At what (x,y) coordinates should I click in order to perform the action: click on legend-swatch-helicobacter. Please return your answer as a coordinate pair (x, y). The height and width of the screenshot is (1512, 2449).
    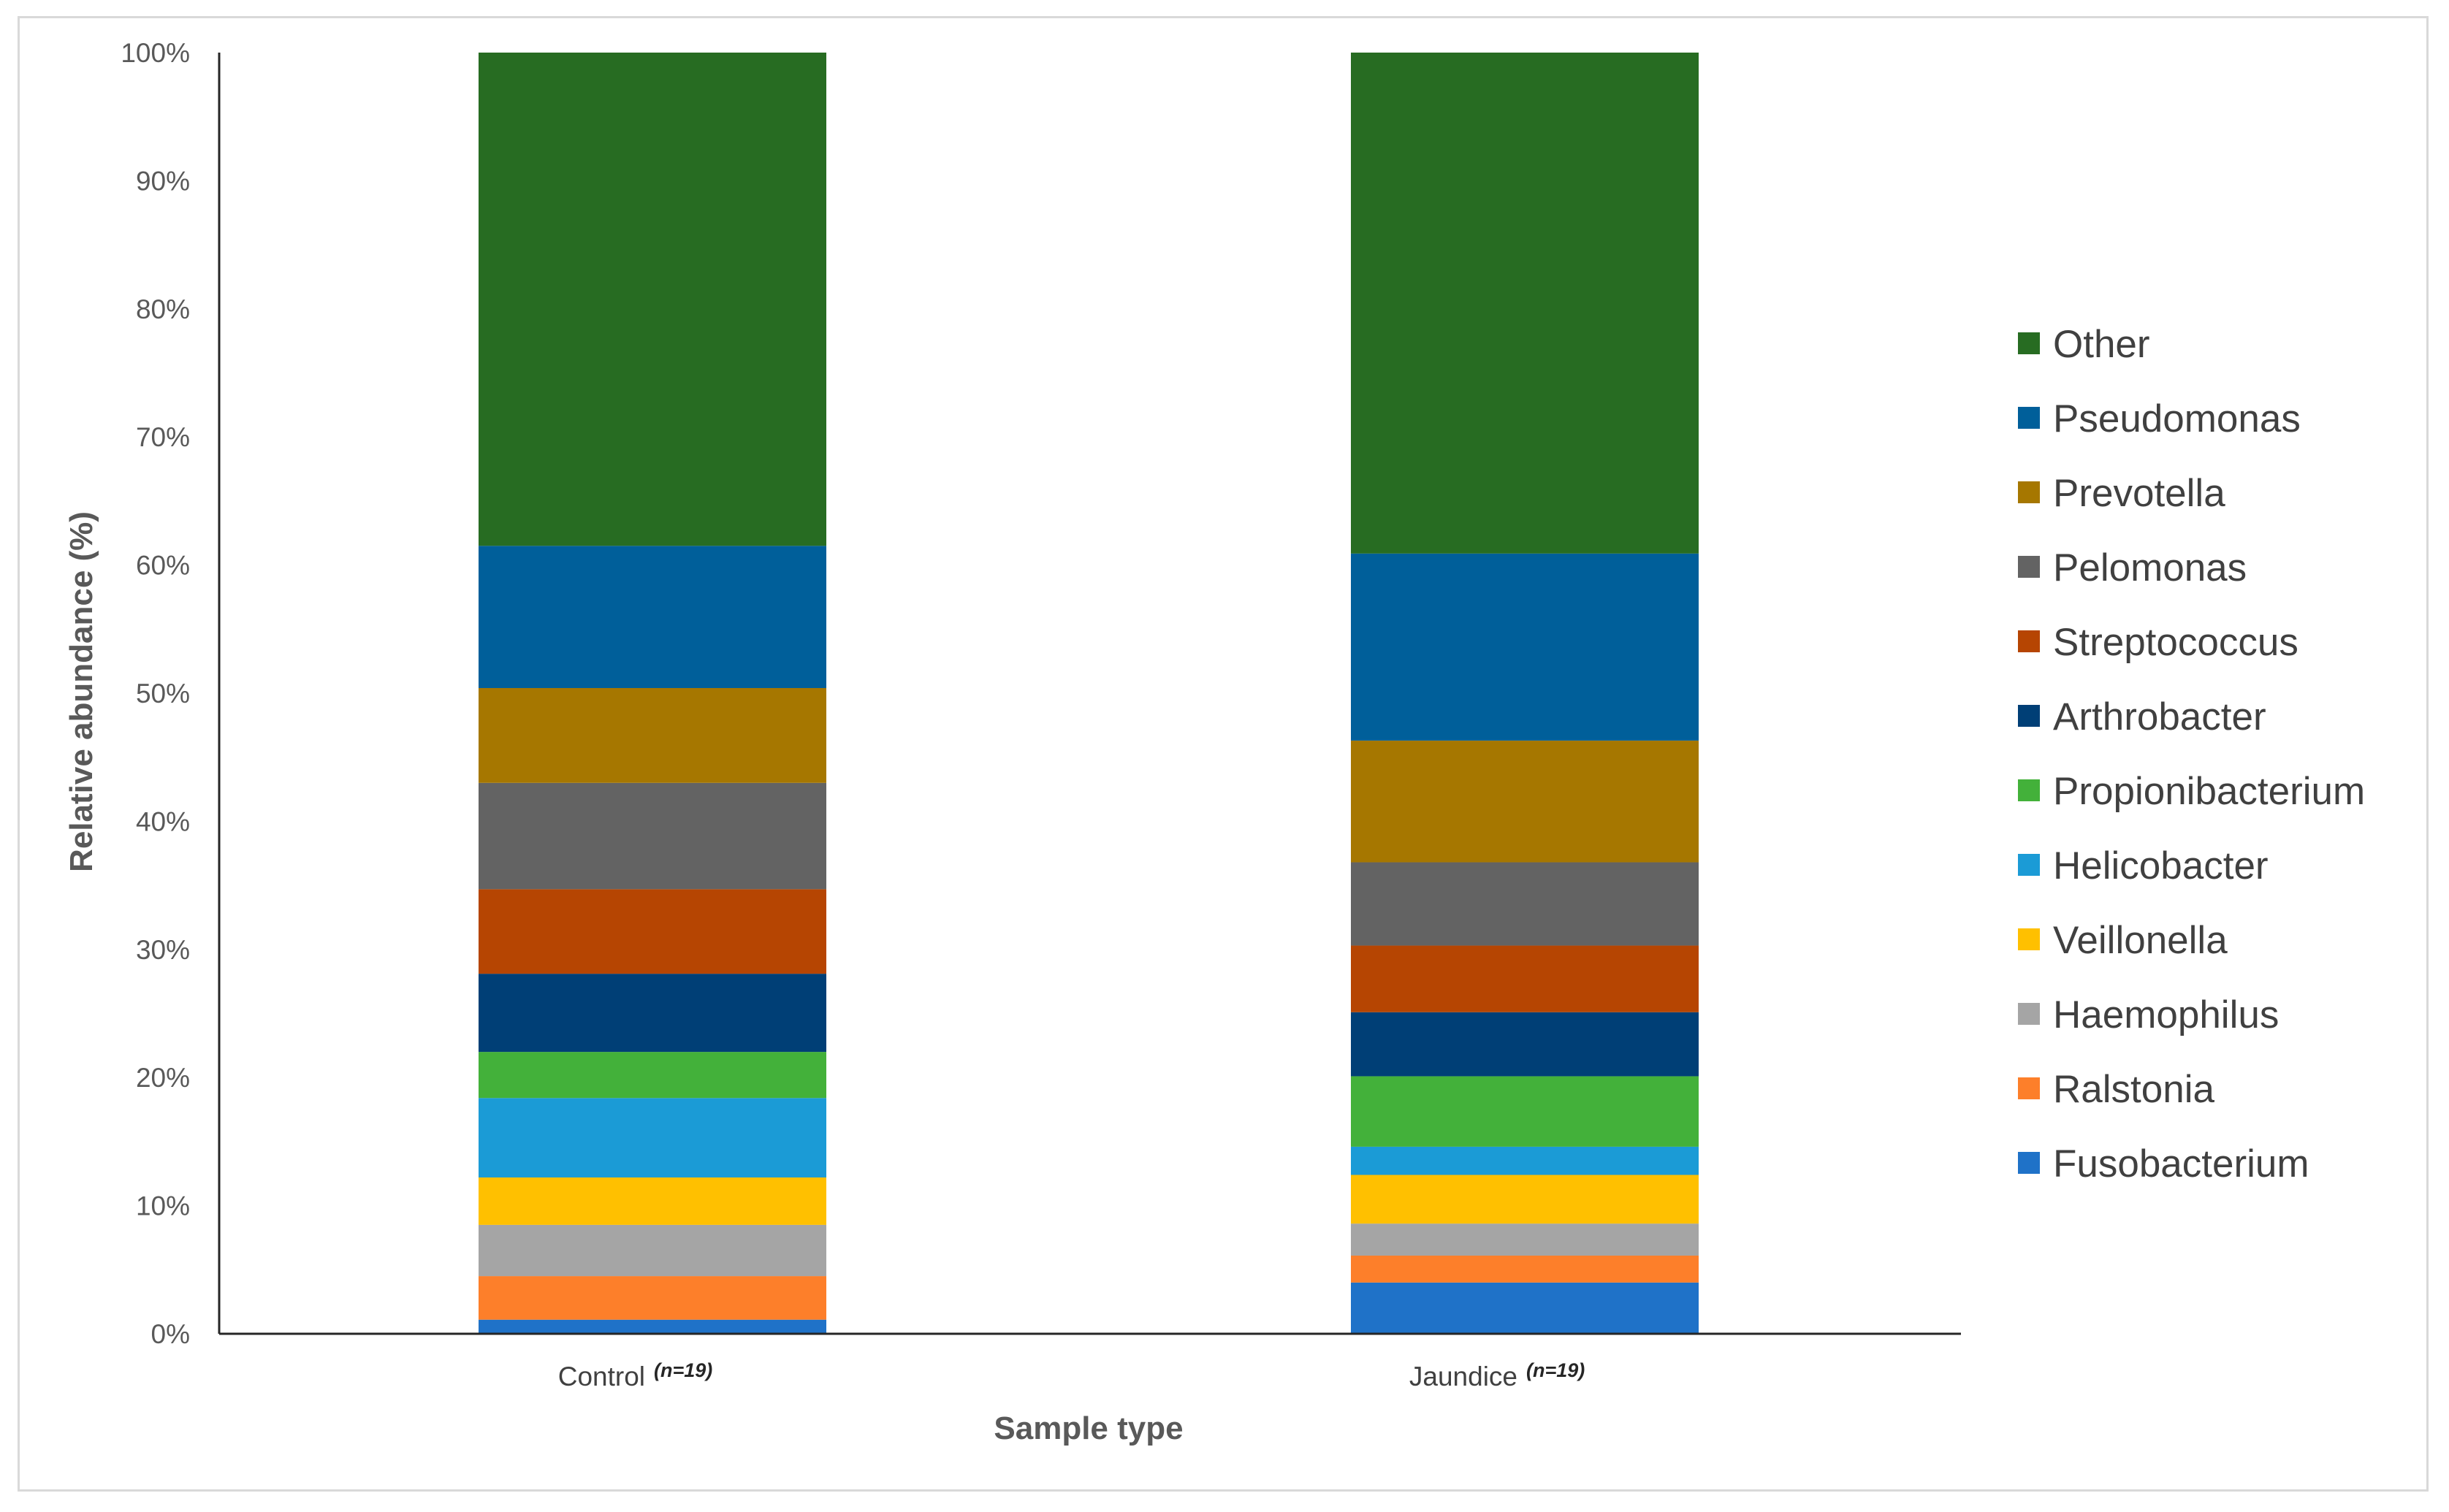
    Looking at the image, I should click on (2029, 865).